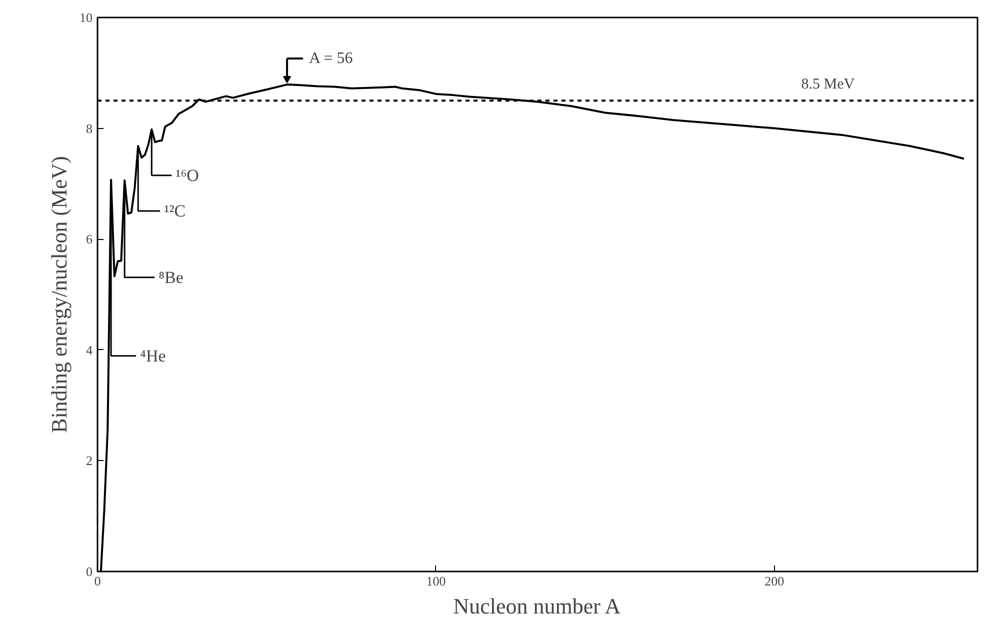  I want to click on annotation: A = 56, so click(331, 59).